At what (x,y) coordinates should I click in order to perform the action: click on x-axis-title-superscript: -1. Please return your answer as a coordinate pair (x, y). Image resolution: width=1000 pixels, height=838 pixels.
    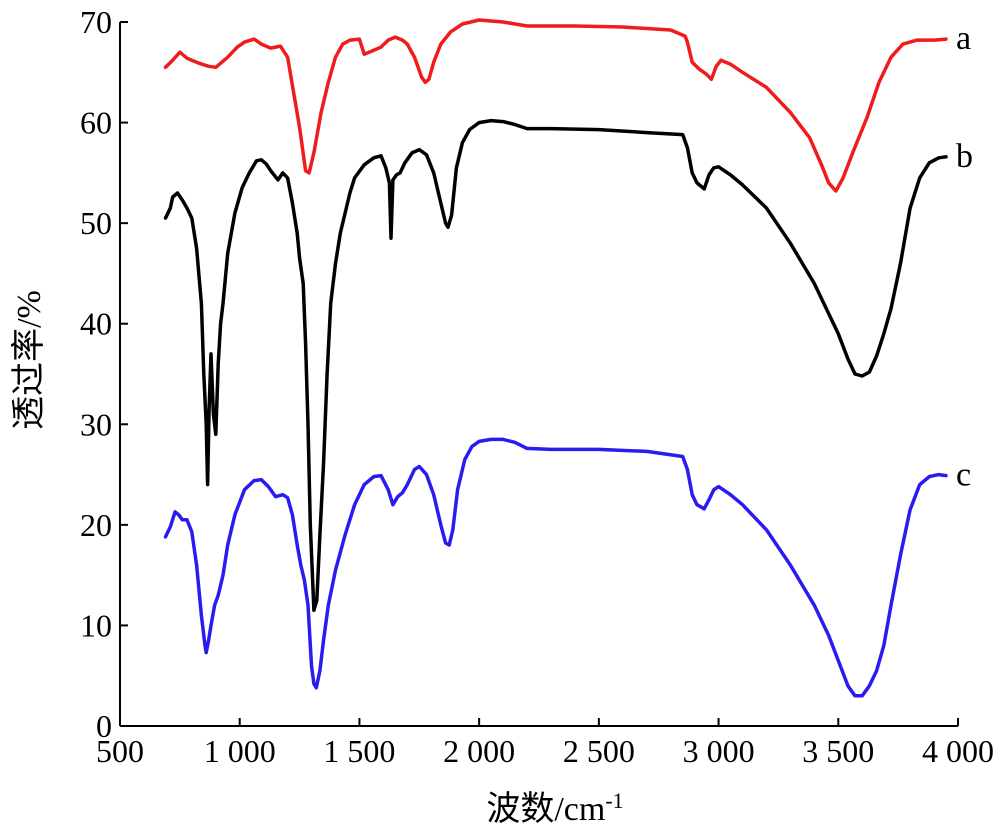
    Looking at the image, I should click on (614, 800).